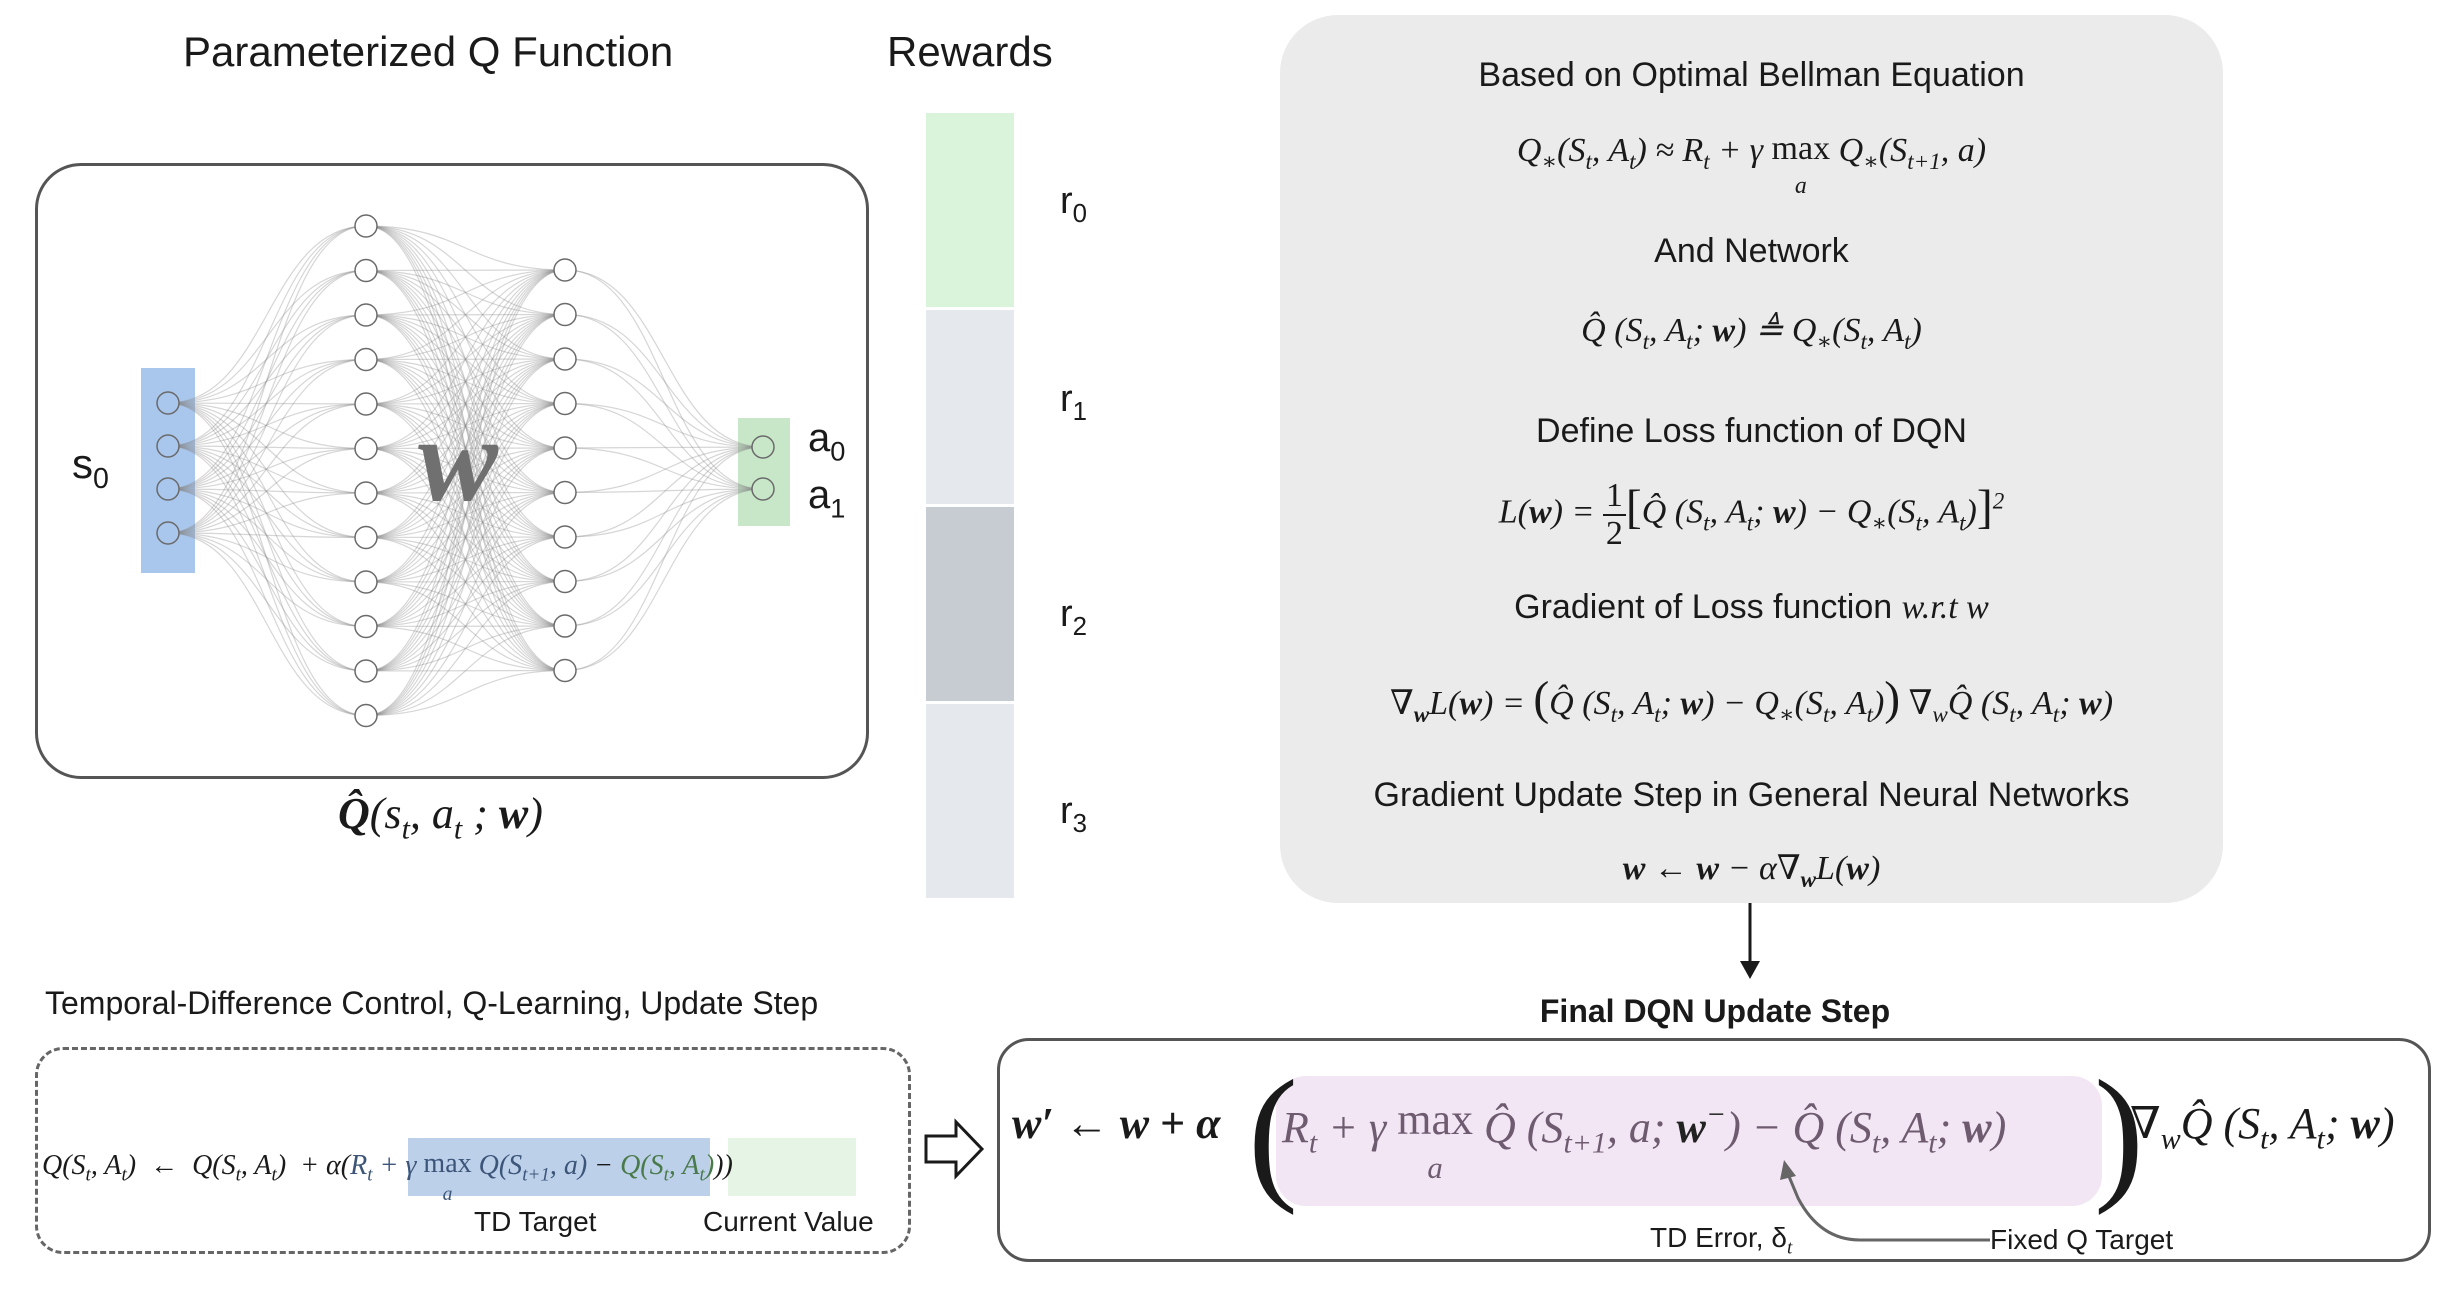  Describe the element at coordinates (559, 1167) in the screenshot. I see `td-target-highlight` at that location.